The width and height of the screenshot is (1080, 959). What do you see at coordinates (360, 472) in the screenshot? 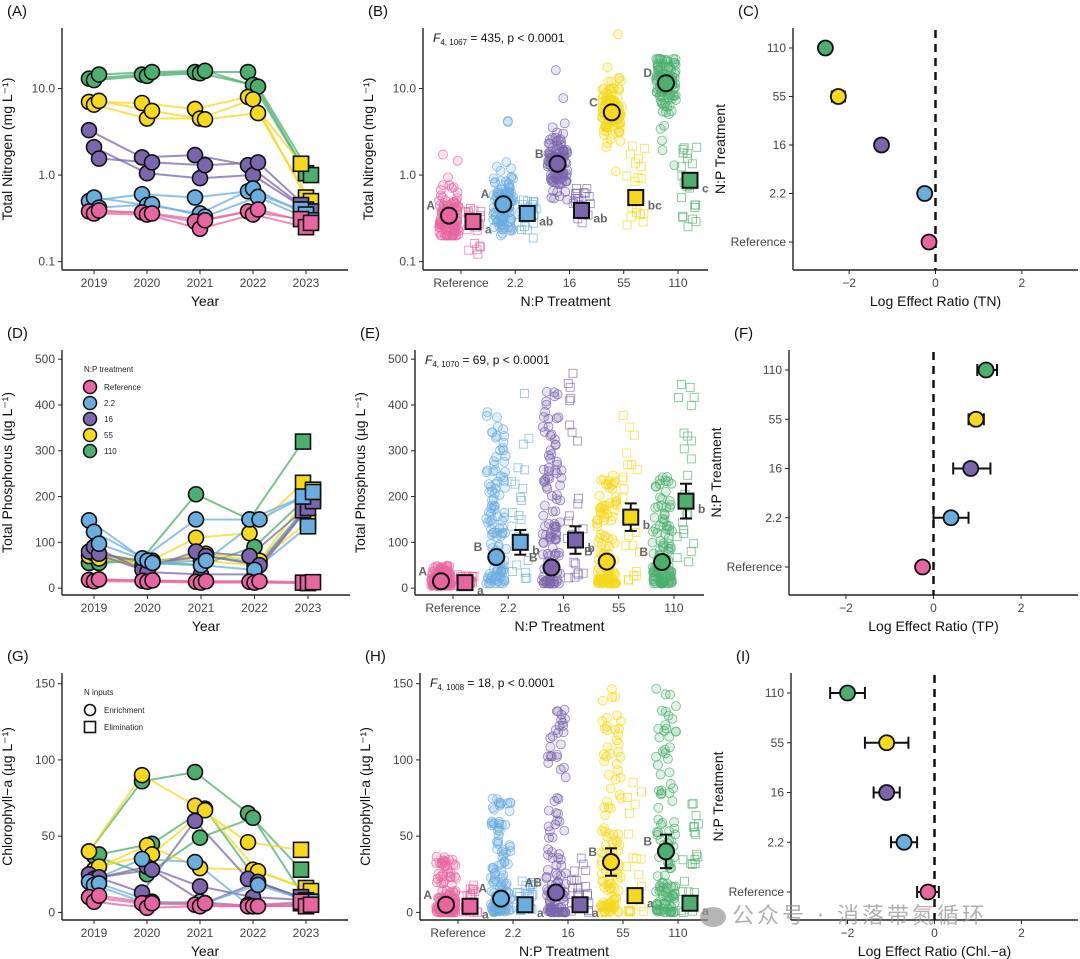
I see `y-axis-title: Total Phosphorus (µg L⁻¹)` at bounding box center [360, 472].